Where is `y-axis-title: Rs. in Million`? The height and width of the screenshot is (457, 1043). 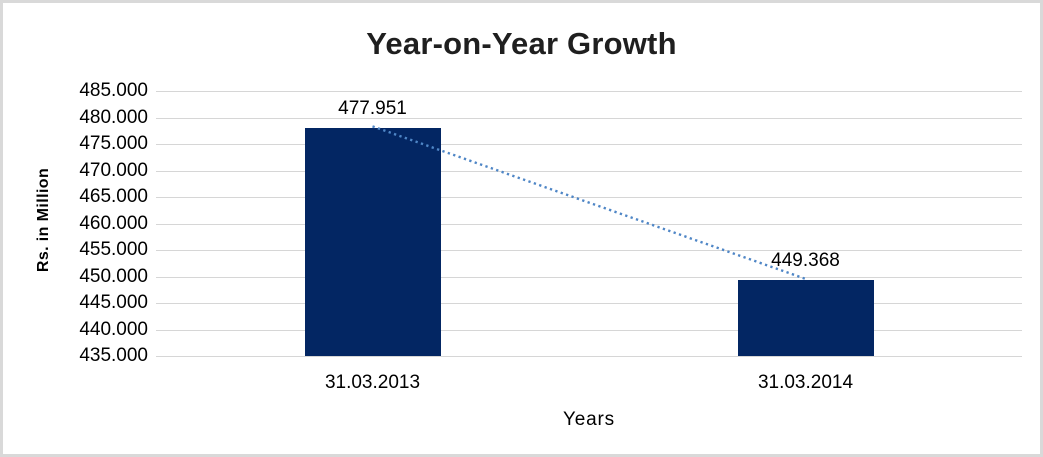 y-axis-title: Rs. in Million is located at coordinates (43, 220).